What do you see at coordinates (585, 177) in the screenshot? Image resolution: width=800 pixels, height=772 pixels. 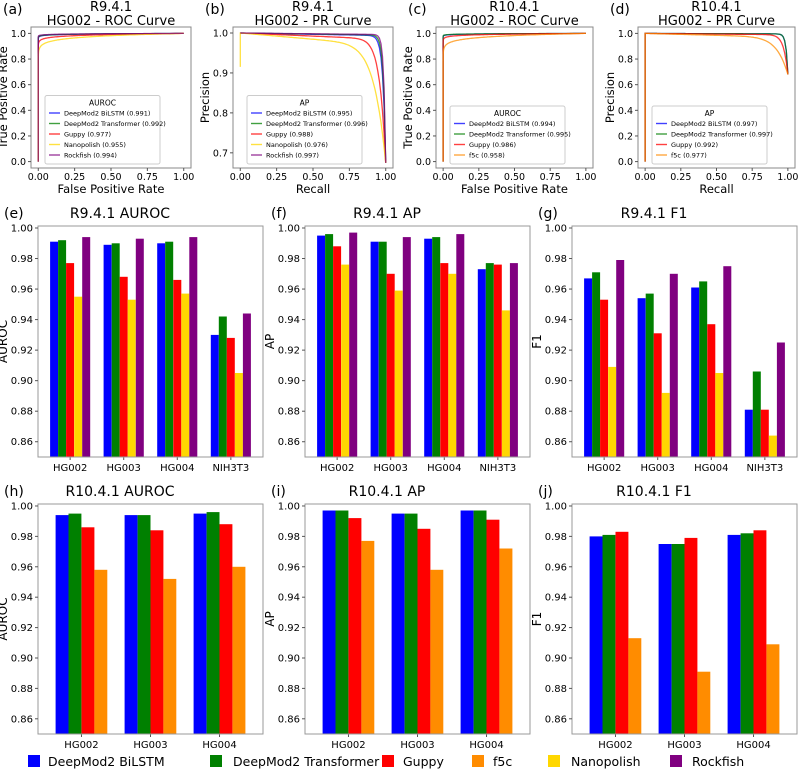 I see `x-tick-label: 1.00` at bounding box center [585, 177].